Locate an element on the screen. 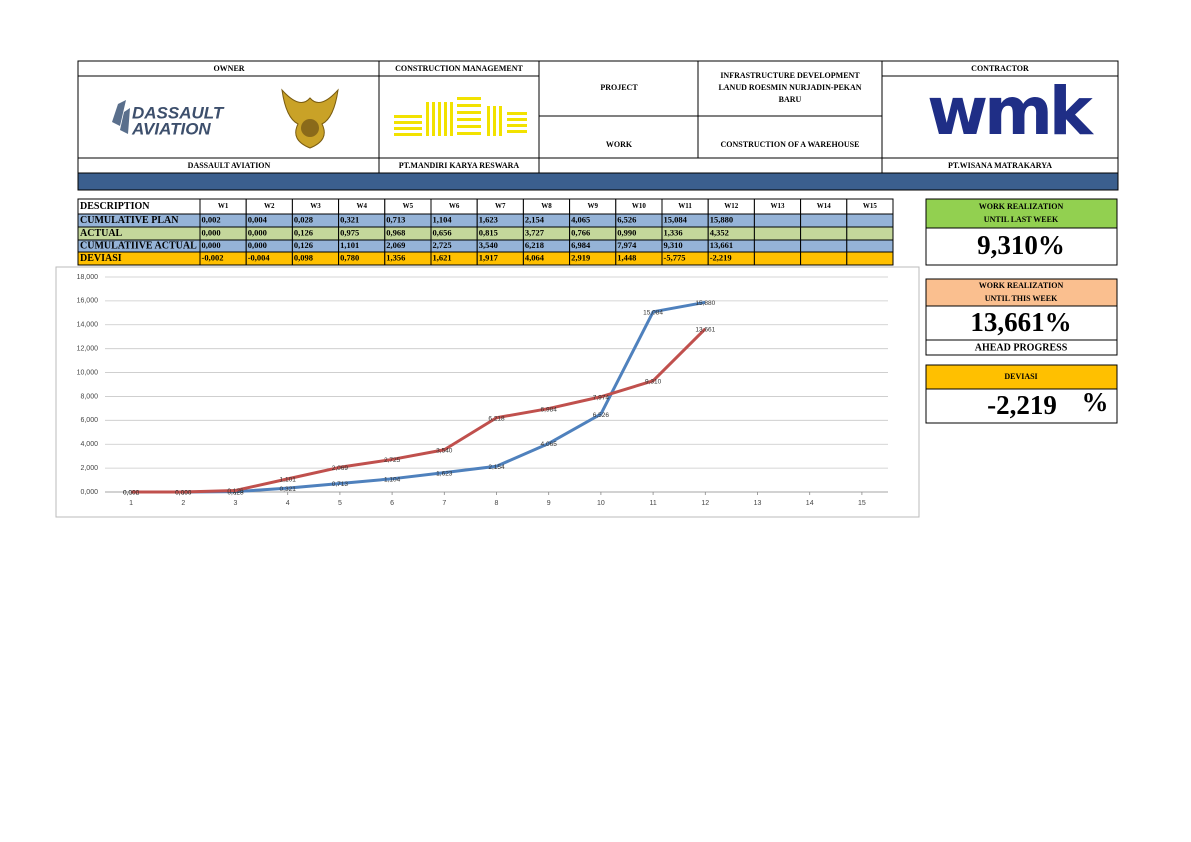  table-header: W9 is located at coordinates (592, 206).